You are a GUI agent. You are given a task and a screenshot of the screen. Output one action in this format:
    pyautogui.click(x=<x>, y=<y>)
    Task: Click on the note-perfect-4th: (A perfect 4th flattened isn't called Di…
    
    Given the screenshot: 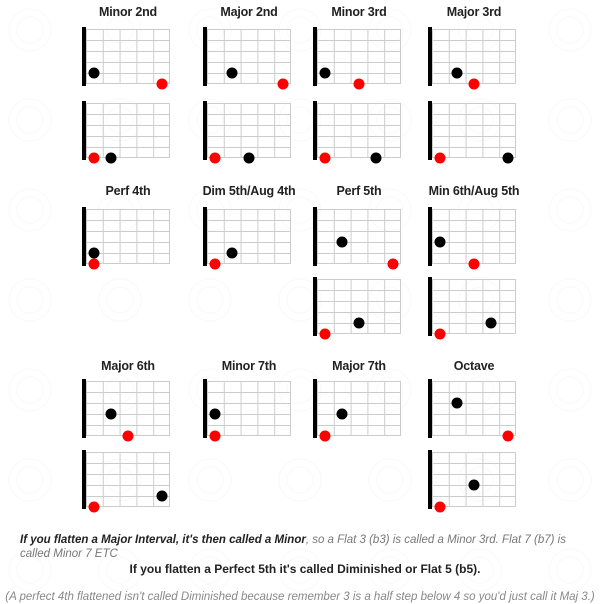 What is the action you would take?
    pyautogui.click(x=300, y=597)
    